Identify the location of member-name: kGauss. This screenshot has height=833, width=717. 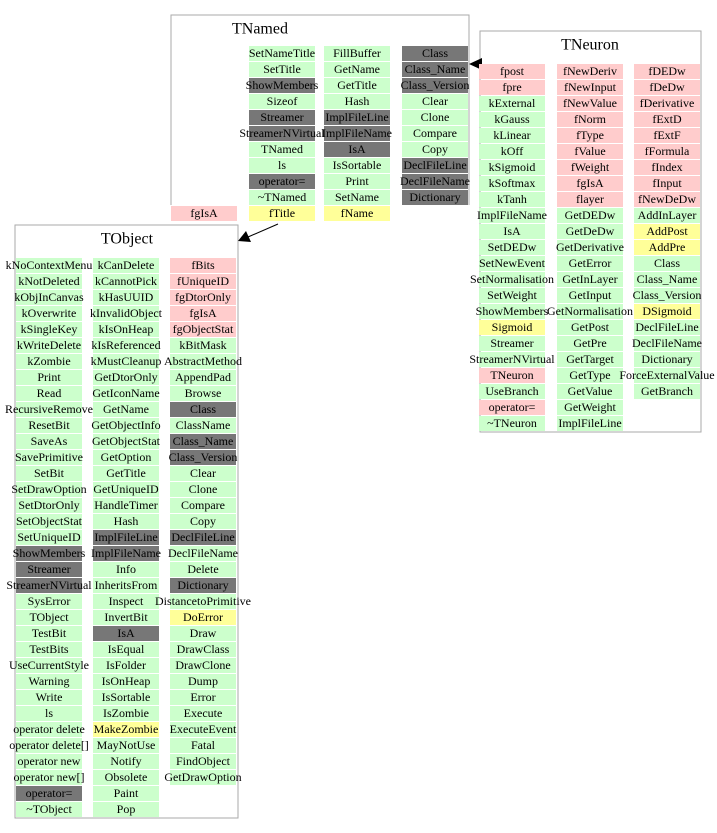
(512, 119).